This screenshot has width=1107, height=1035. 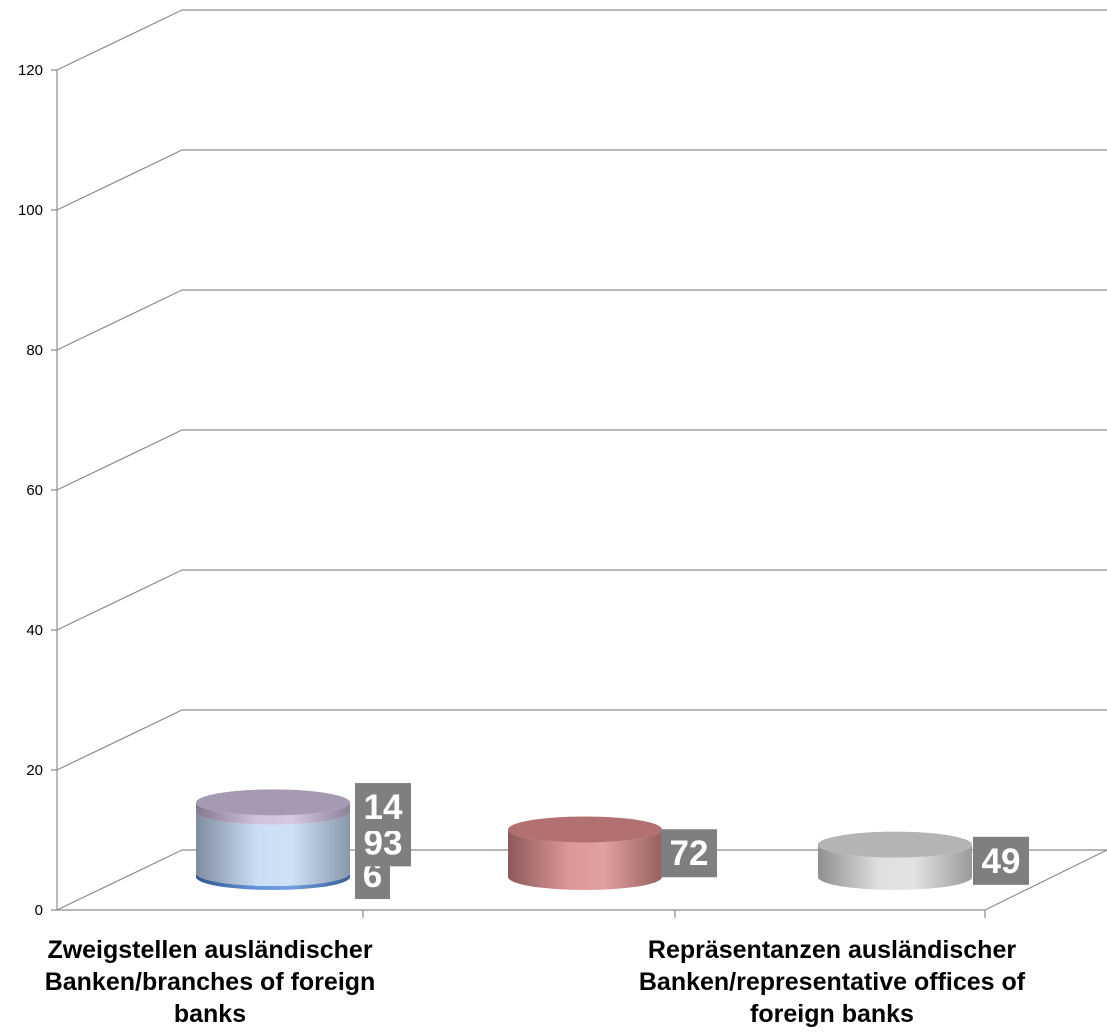 I want to click on data-label-text: 72, so click(x=689, y=853).